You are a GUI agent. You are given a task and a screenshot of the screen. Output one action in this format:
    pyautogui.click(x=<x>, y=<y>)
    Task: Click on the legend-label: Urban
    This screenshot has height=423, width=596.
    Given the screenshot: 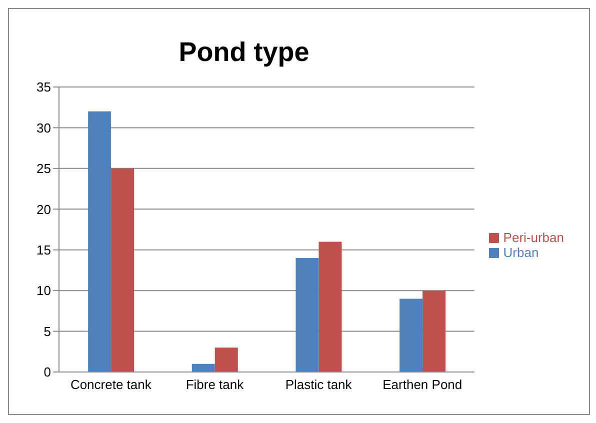 What is the action you would take?
    pyautogui.click(x=521, y=252)
    